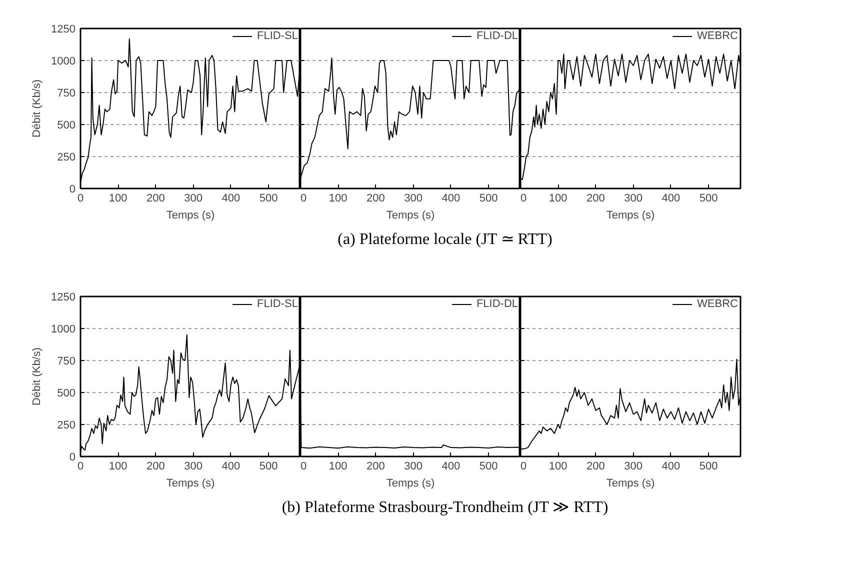 The height and width of the screenshot is (579, 849). Describe the element at coordinates (445, 508) in the screenshot. I see `text: (b) Plateforme Strasbourg-Trondheim (JT ≫ RTT)` at that location.